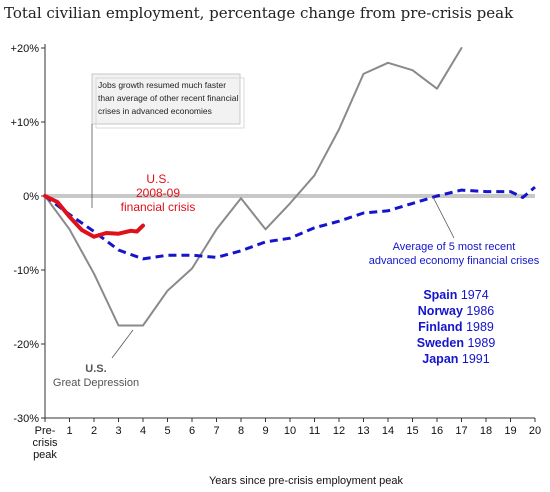 The height and width of the screenshot is (492, 550). What do you see at coordinates (412, 431) in the screenshot?
I see `x-tick-label: 15` at bounding box center [412, 431].